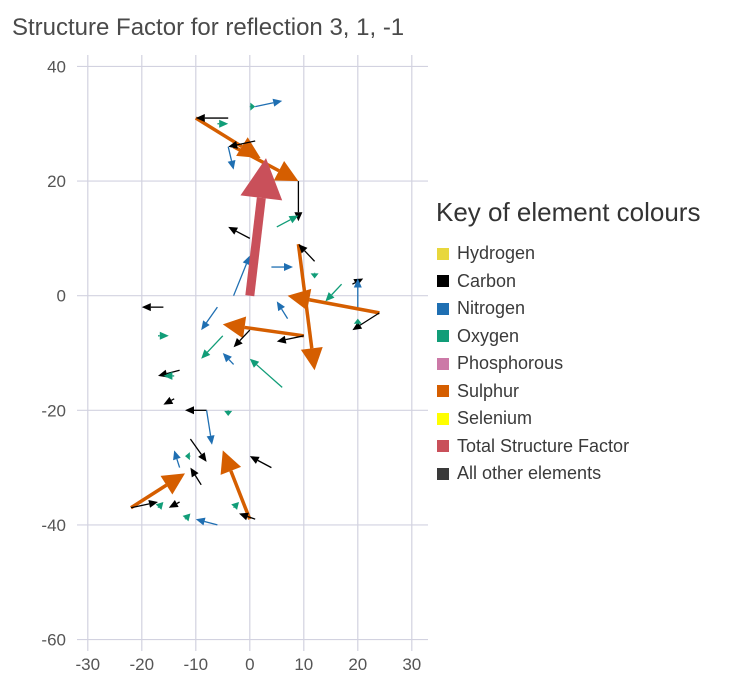  I want to click on y-tick-label: -20, so click(53, 410).